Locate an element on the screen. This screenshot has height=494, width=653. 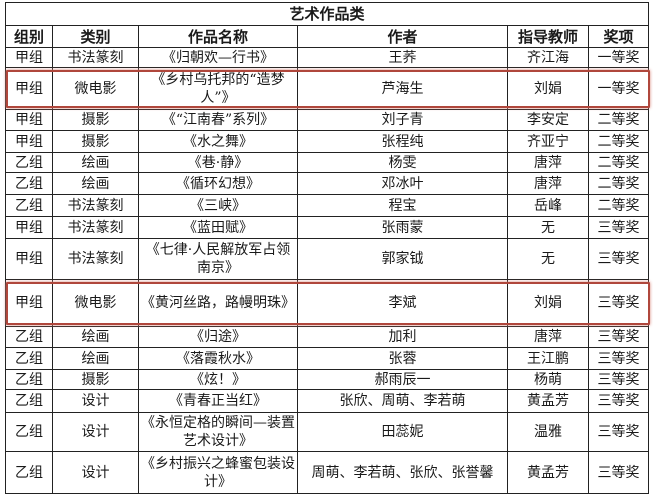
table-row: 乙组 绘画 《归途》 加利 唐萍 三等奖 is located at coordinates (327, 337).